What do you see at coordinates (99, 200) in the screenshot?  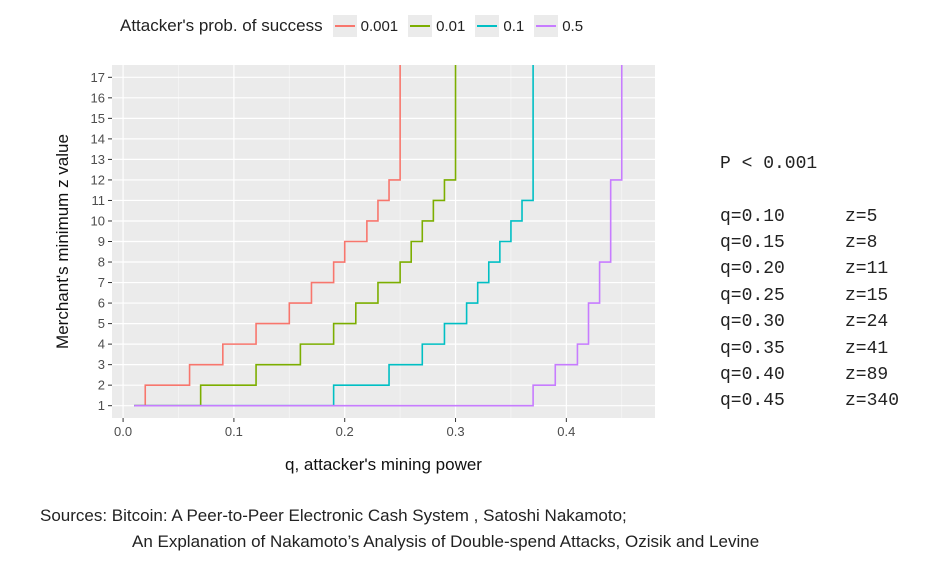 I see `y-tick-label: 11` at bounding box center [99, 200].